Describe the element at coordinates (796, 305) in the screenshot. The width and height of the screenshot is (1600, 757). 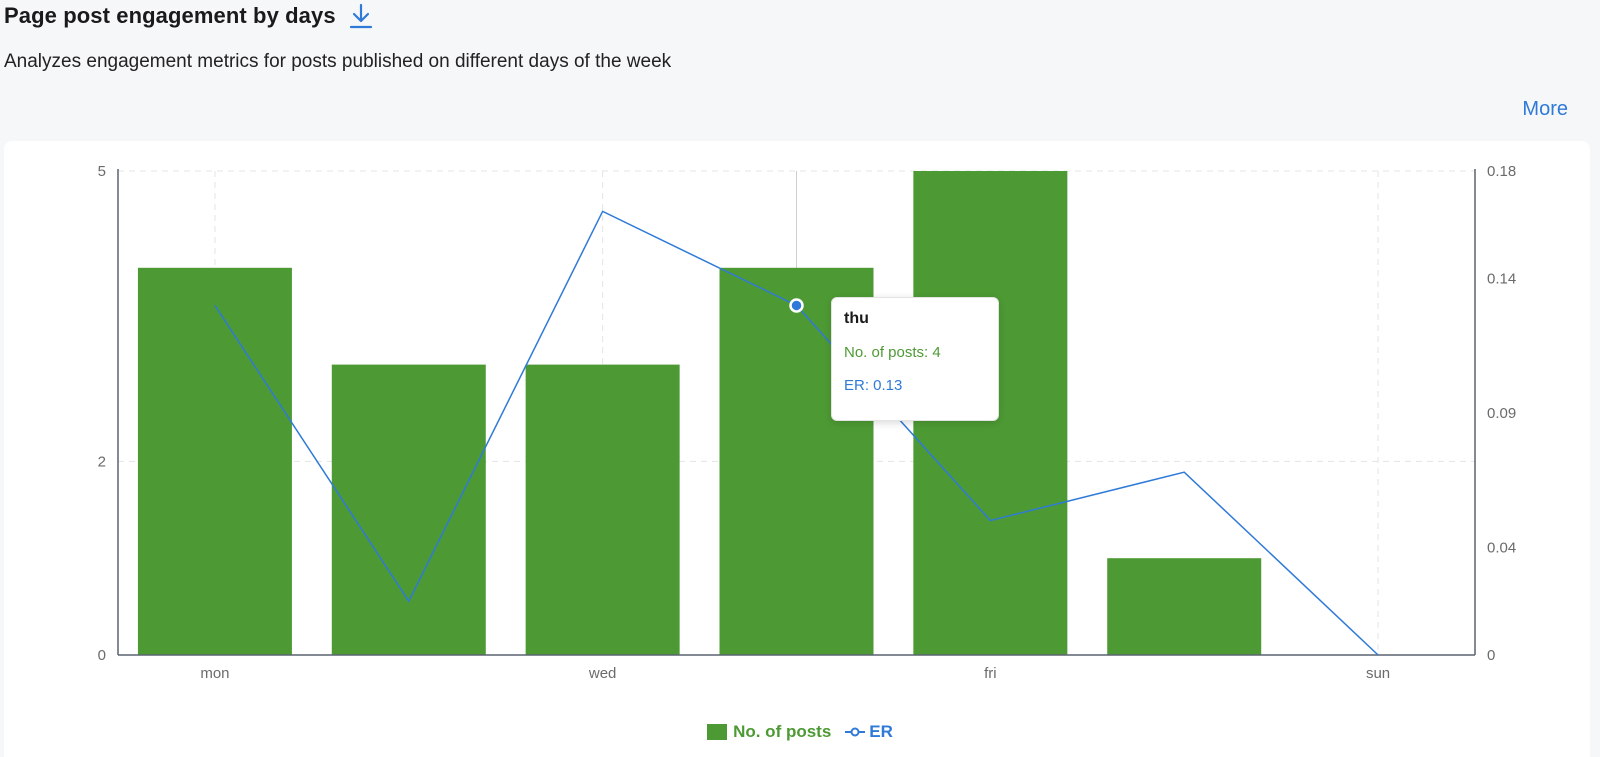
I see `er-point-highlight` at that location.